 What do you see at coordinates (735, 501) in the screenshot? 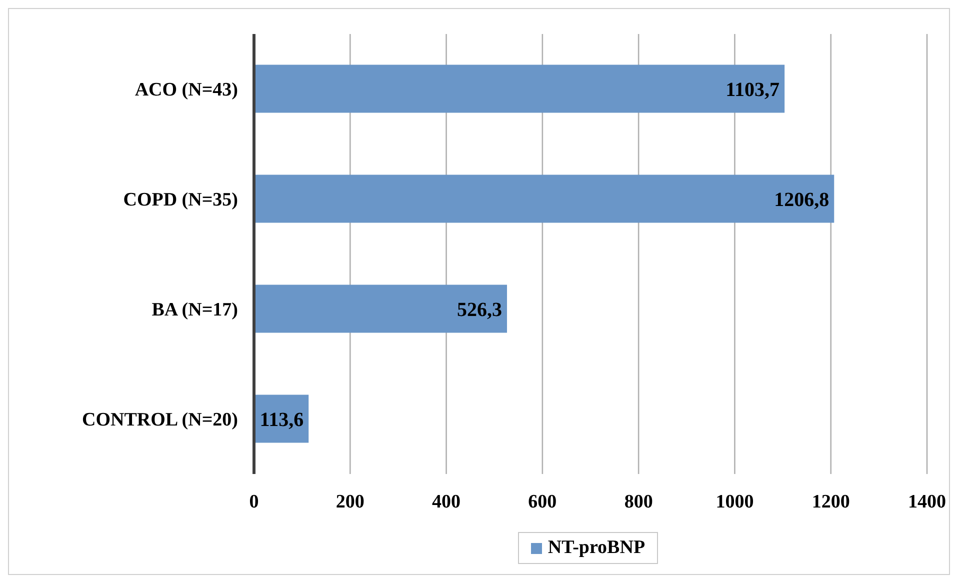
I see `x-tick-label: 1000` at bounding box center [735, 501].